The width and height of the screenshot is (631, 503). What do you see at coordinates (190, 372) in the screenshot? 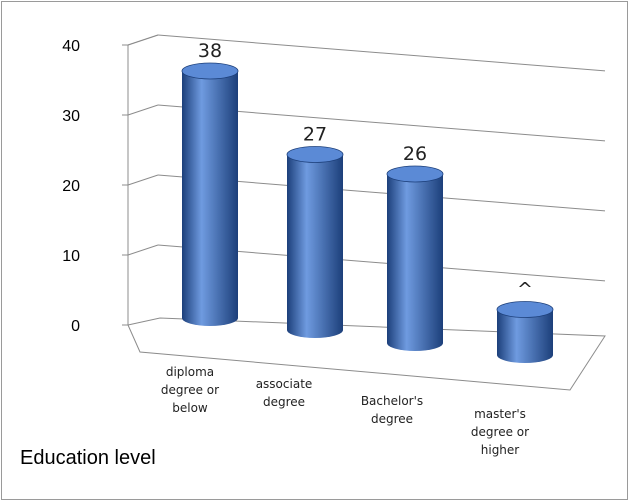
I see `category-label-line: diploma` at bounding box center [190, 372].